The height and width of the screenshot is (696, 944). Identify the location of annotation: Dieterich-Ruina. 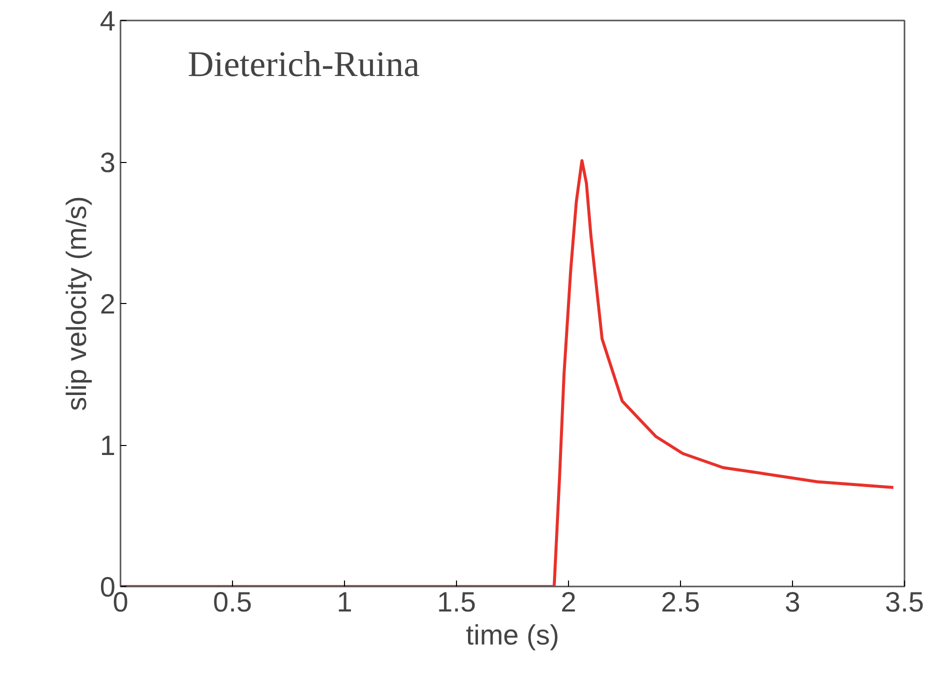
(304, 64).